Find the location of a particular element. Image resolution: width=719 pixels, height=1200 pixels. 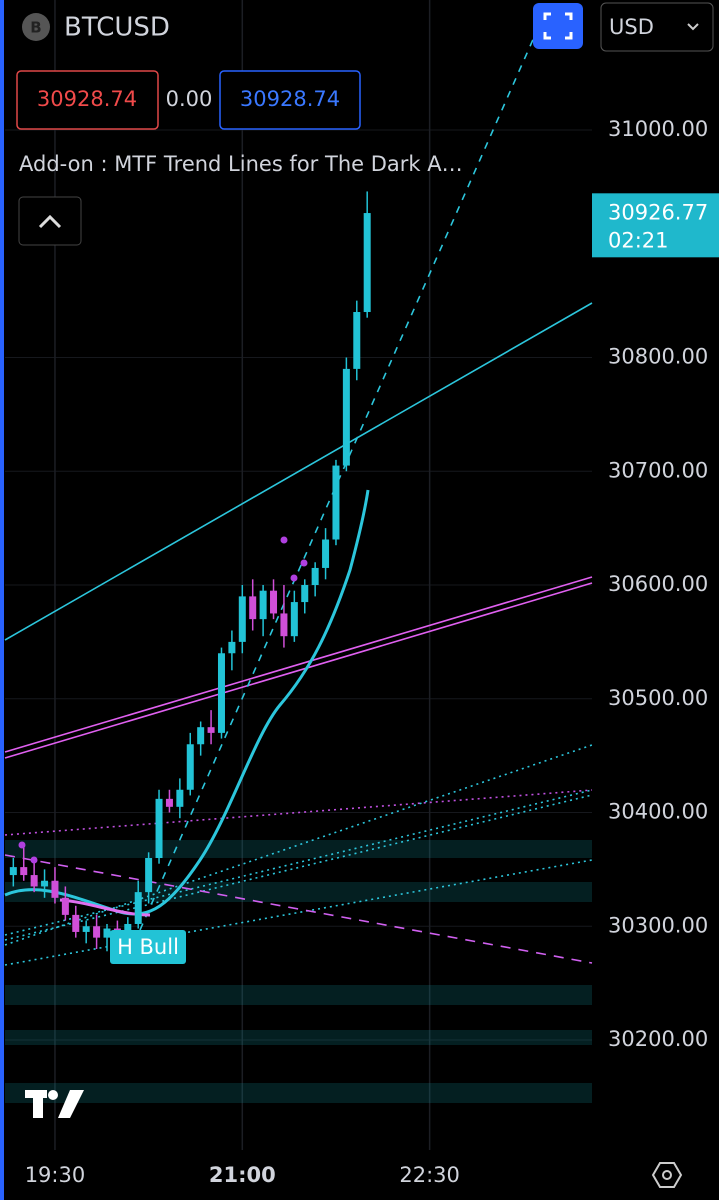

fullscreen-icon is located at coordinates (558, 26).